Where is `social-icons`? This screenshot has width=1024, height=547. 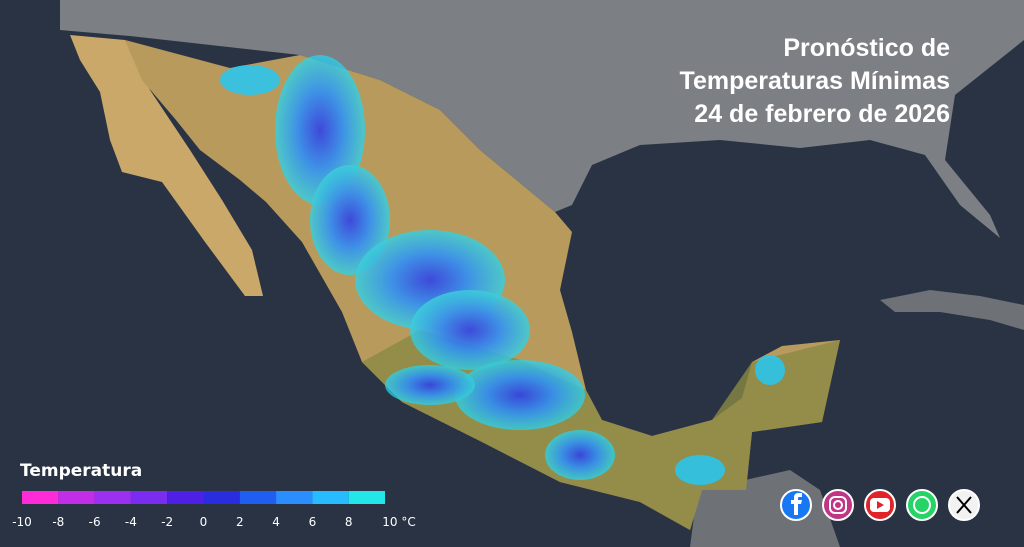 social-icons is located at coordinates (880, 505).